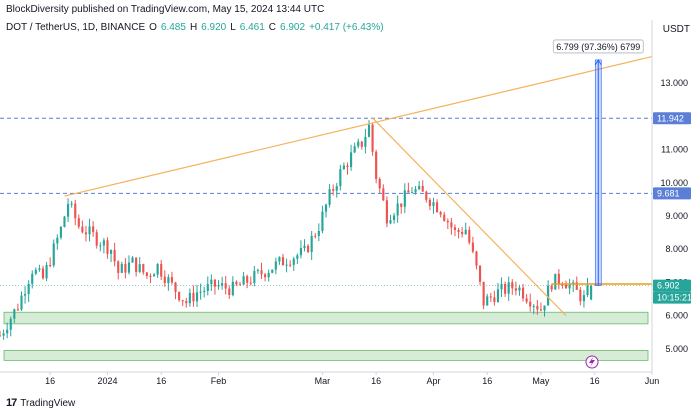 The height and width of the screenshot is (413, 700). I want to click on high-label: H, so click(193, 27).